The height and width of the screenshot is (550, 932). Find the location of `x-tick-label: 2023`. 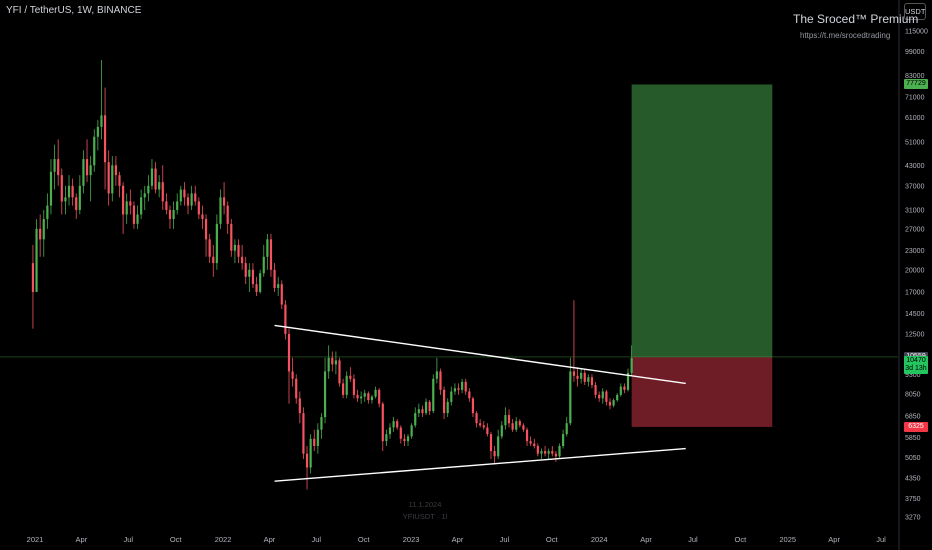

x-tick-label: 2023 is located at coordinates (411, 539).